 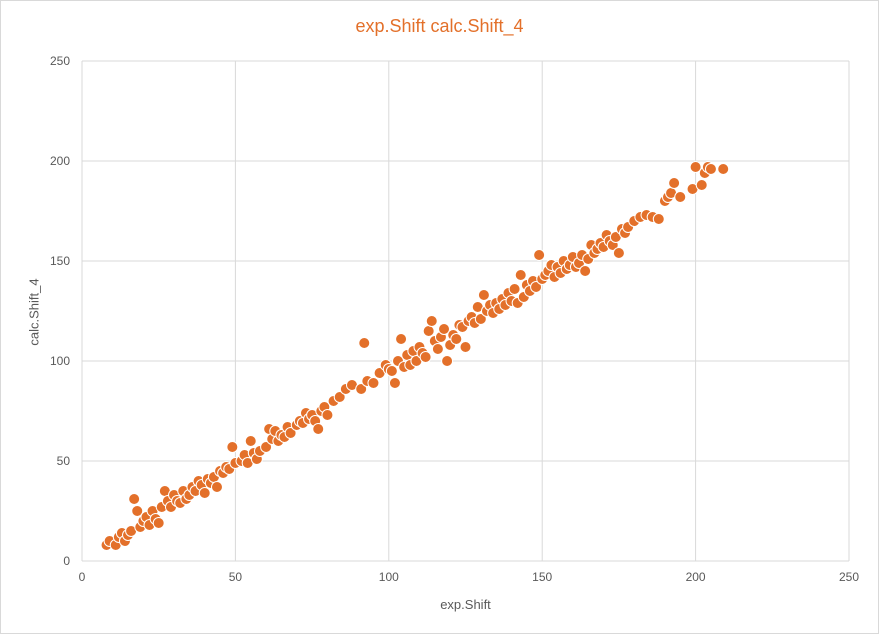 What do you see at coordinates (696, 577) in the screenshot?
I see `x-tick-label: 200` at bounding box center [696, 577].